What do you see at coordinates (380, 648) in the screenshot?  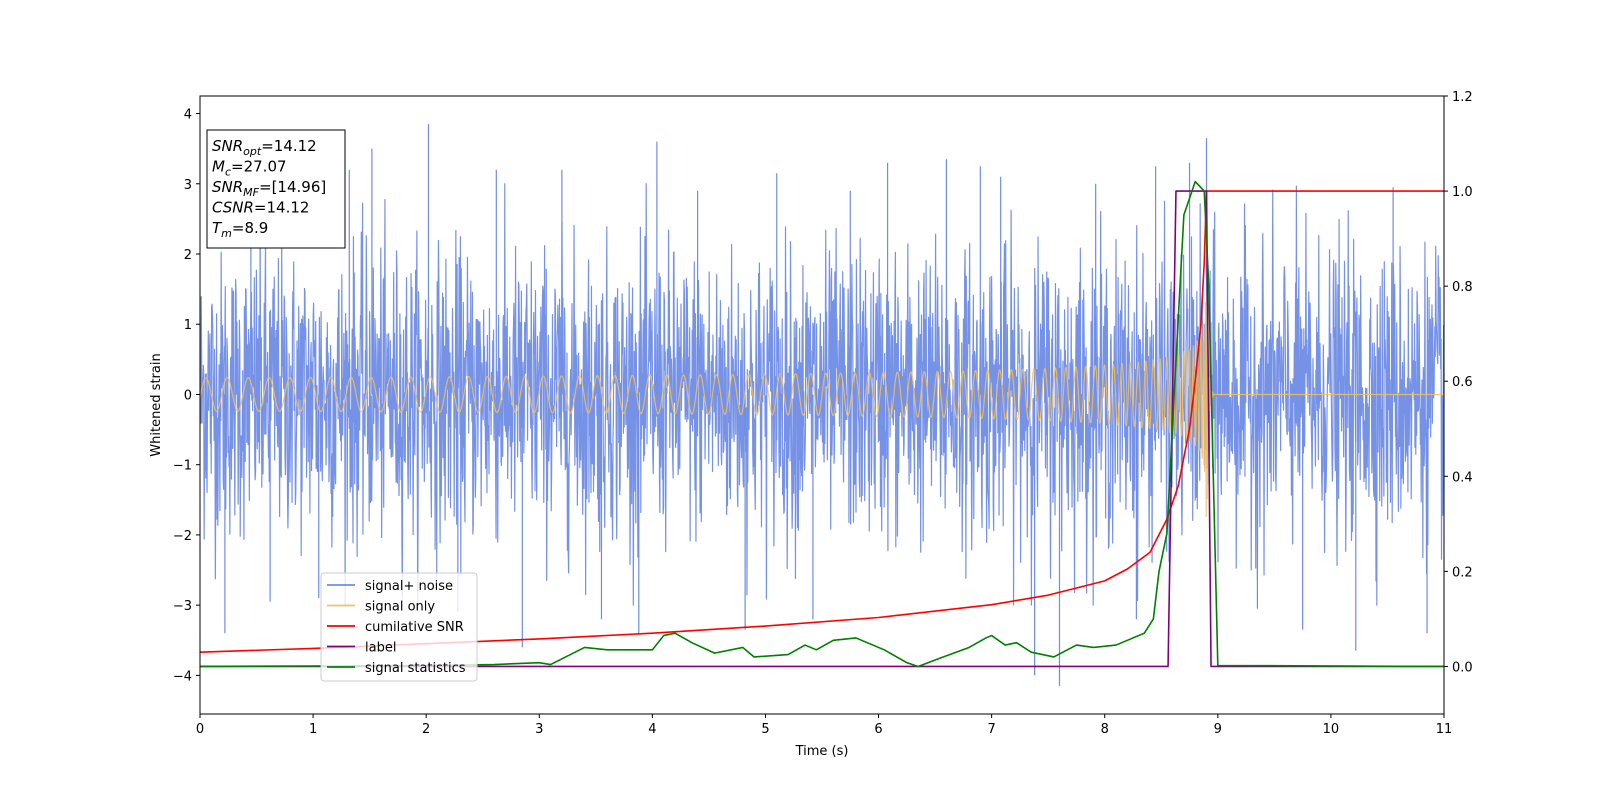 I see `legend-label: label` at bounding box center [380, 648].